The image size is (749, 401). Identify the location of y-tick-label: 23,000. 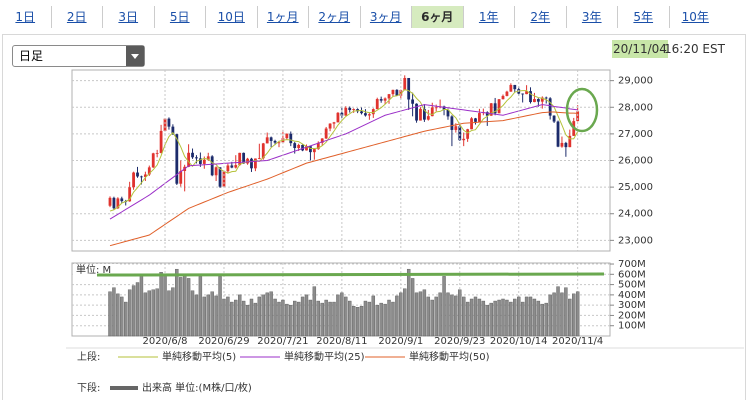
(635, 240).